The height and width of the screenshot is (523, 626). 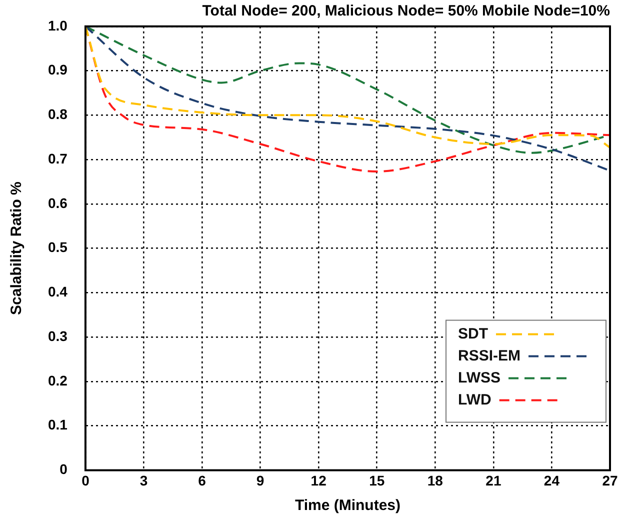 I want to click on x-tick-label: 27, so click(x=610, y=480).